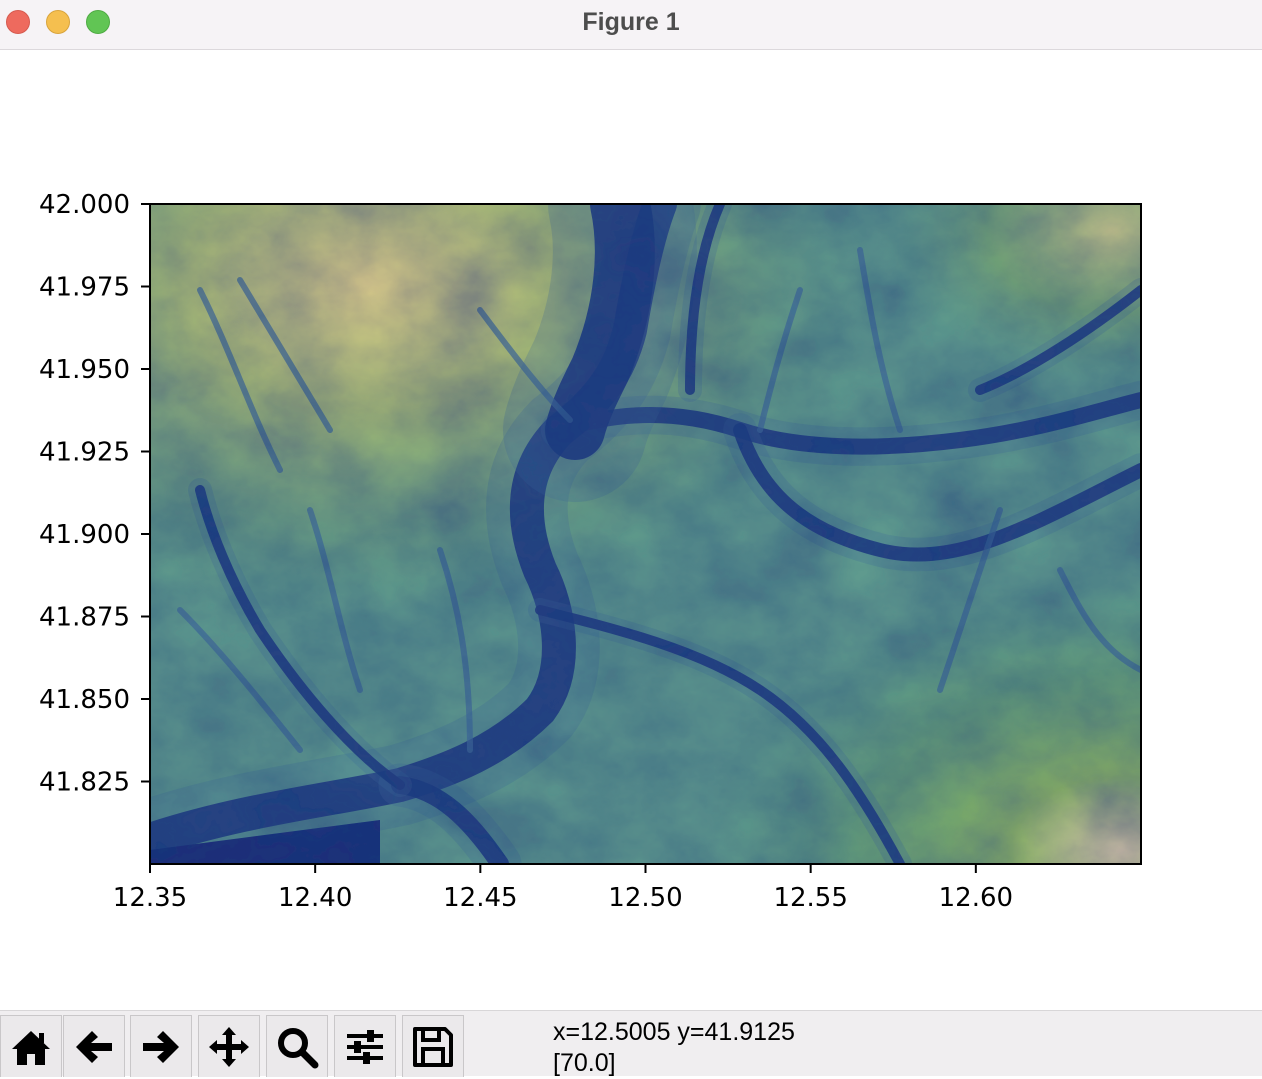 Image resolution: width=1262 pixels, height=1079 pixels. Describe the element at coordinates (631, 22) in the screenshot. I see `window-title: Figure 1` at that location.